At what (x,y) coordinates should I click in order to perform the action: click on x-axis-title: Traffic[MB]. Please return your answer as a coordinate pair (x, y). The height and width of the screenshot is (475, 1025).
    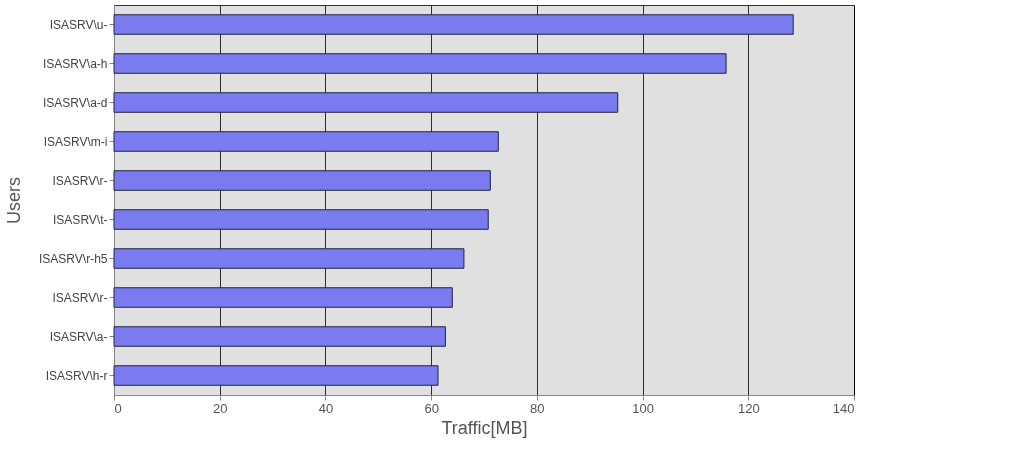
    Looking at the image, I should click on (484, 427).